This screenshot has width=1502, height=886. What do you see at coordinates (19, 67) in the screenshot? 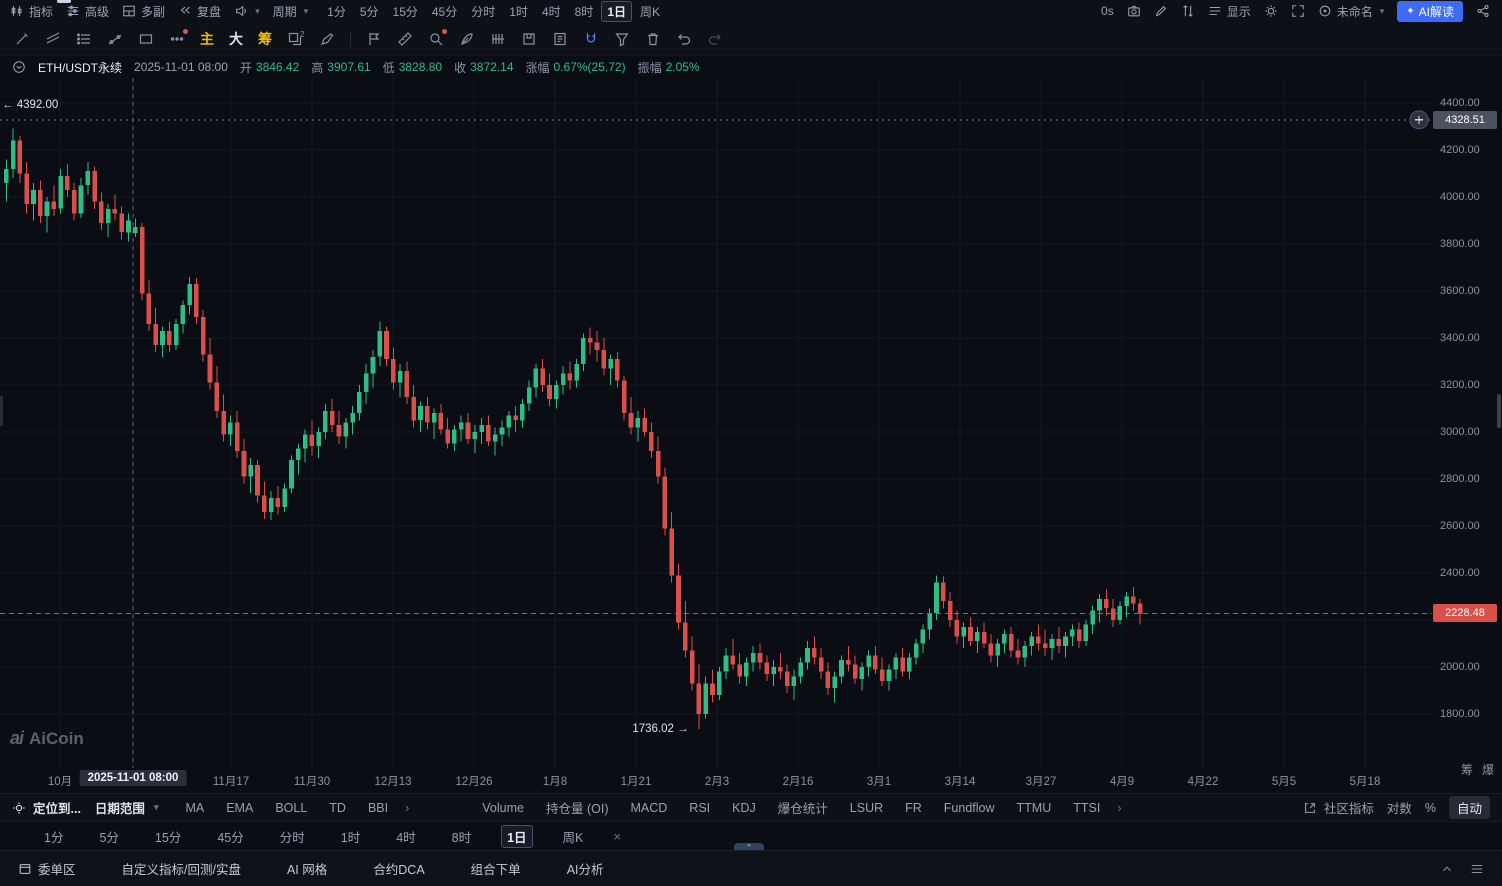
I see `collapse-circle-icon` at bounding box center [19, 67].